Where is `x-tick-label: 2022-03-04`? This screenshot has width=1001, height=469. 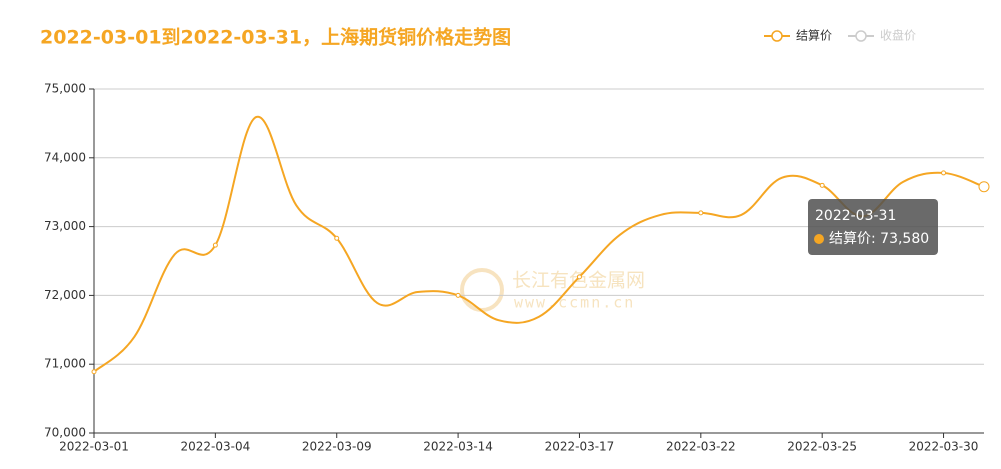 x-tick-label: 2022-03-04 is located at coordinates (215, 447).